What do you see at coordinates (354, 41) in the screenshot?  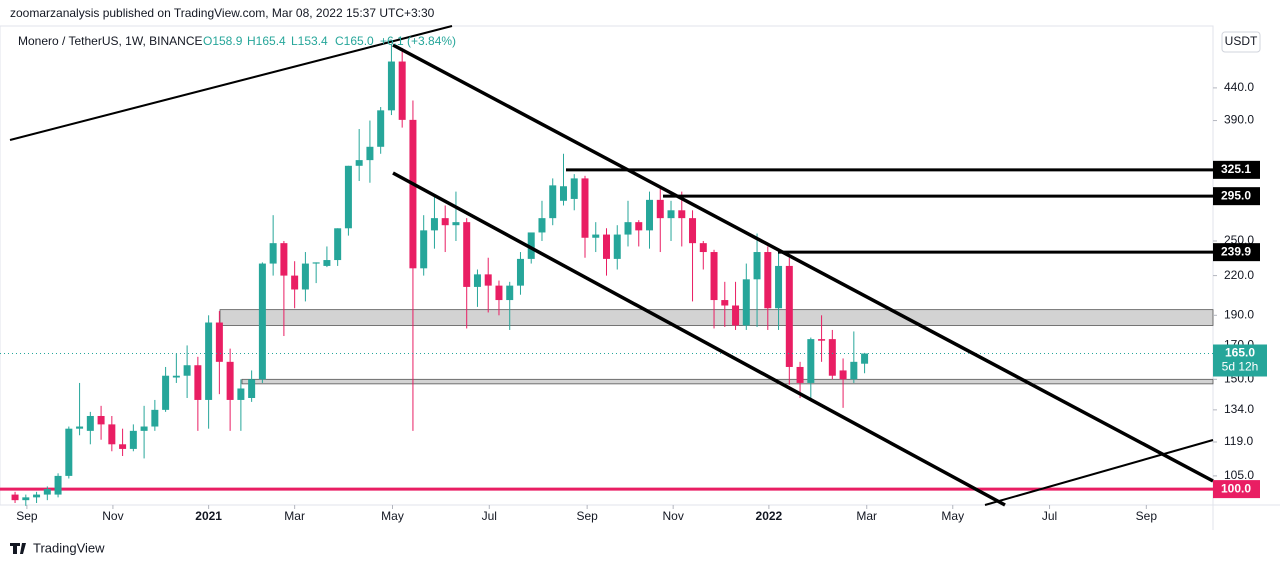 I see `legend-close: C165.0` at bounding box center [354, 41].